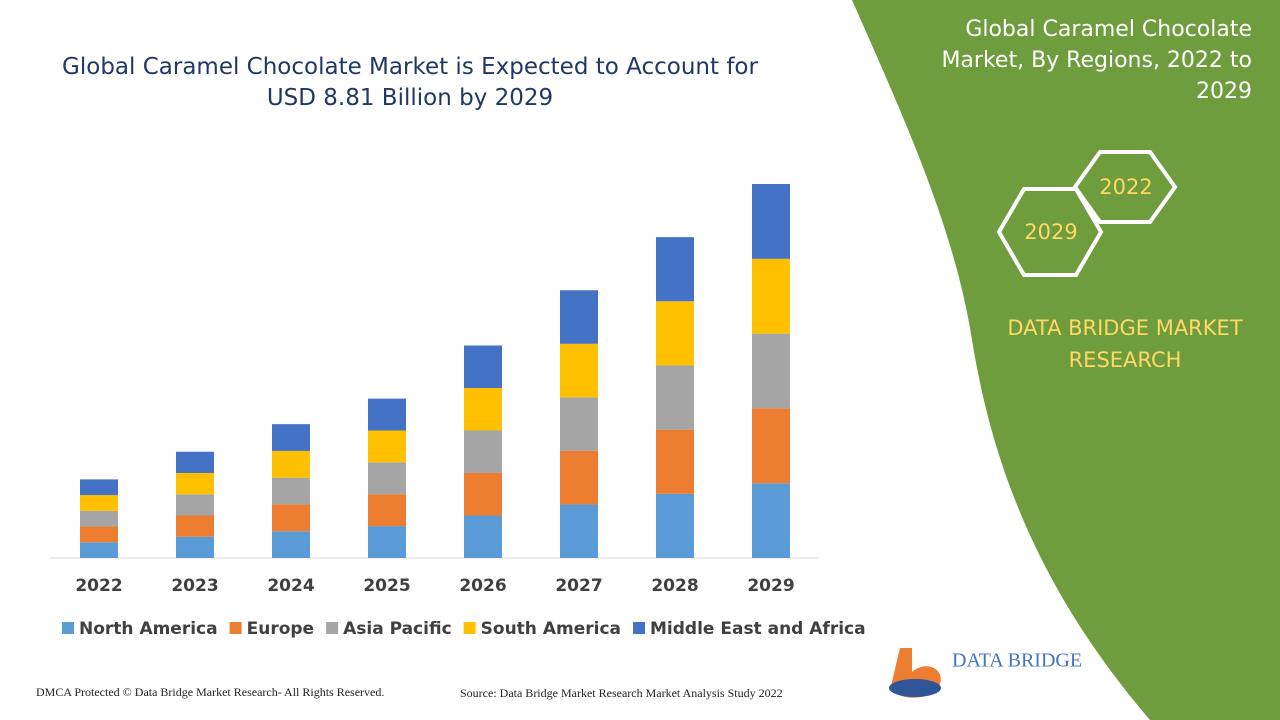 The height and width of the screenshot is (720, 1280). Describe the element at coordinates (551, 629) in the screenshot. I see `legend-label: South America` at that location.